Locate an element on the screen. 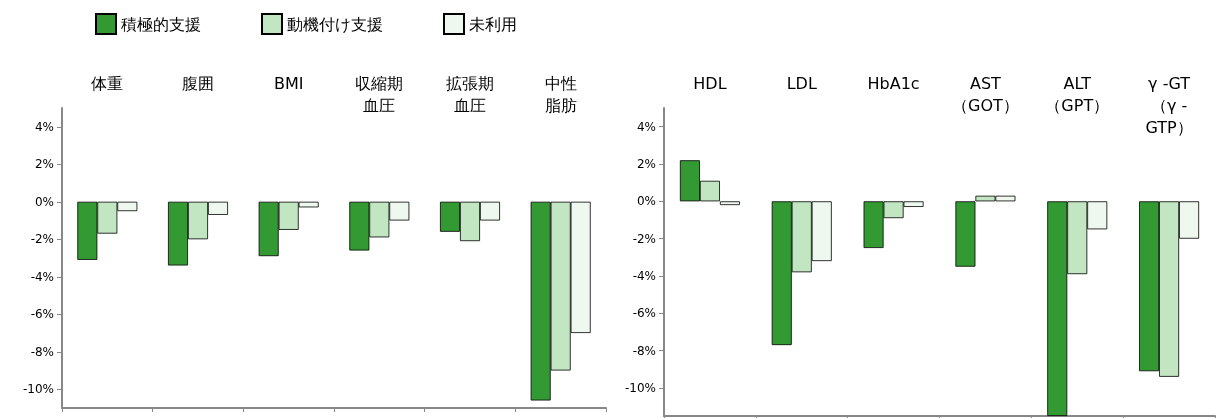 The width and height of the screenshot is (1223, 418). x-tick-label: LDL is located at coordinates (801, 83).